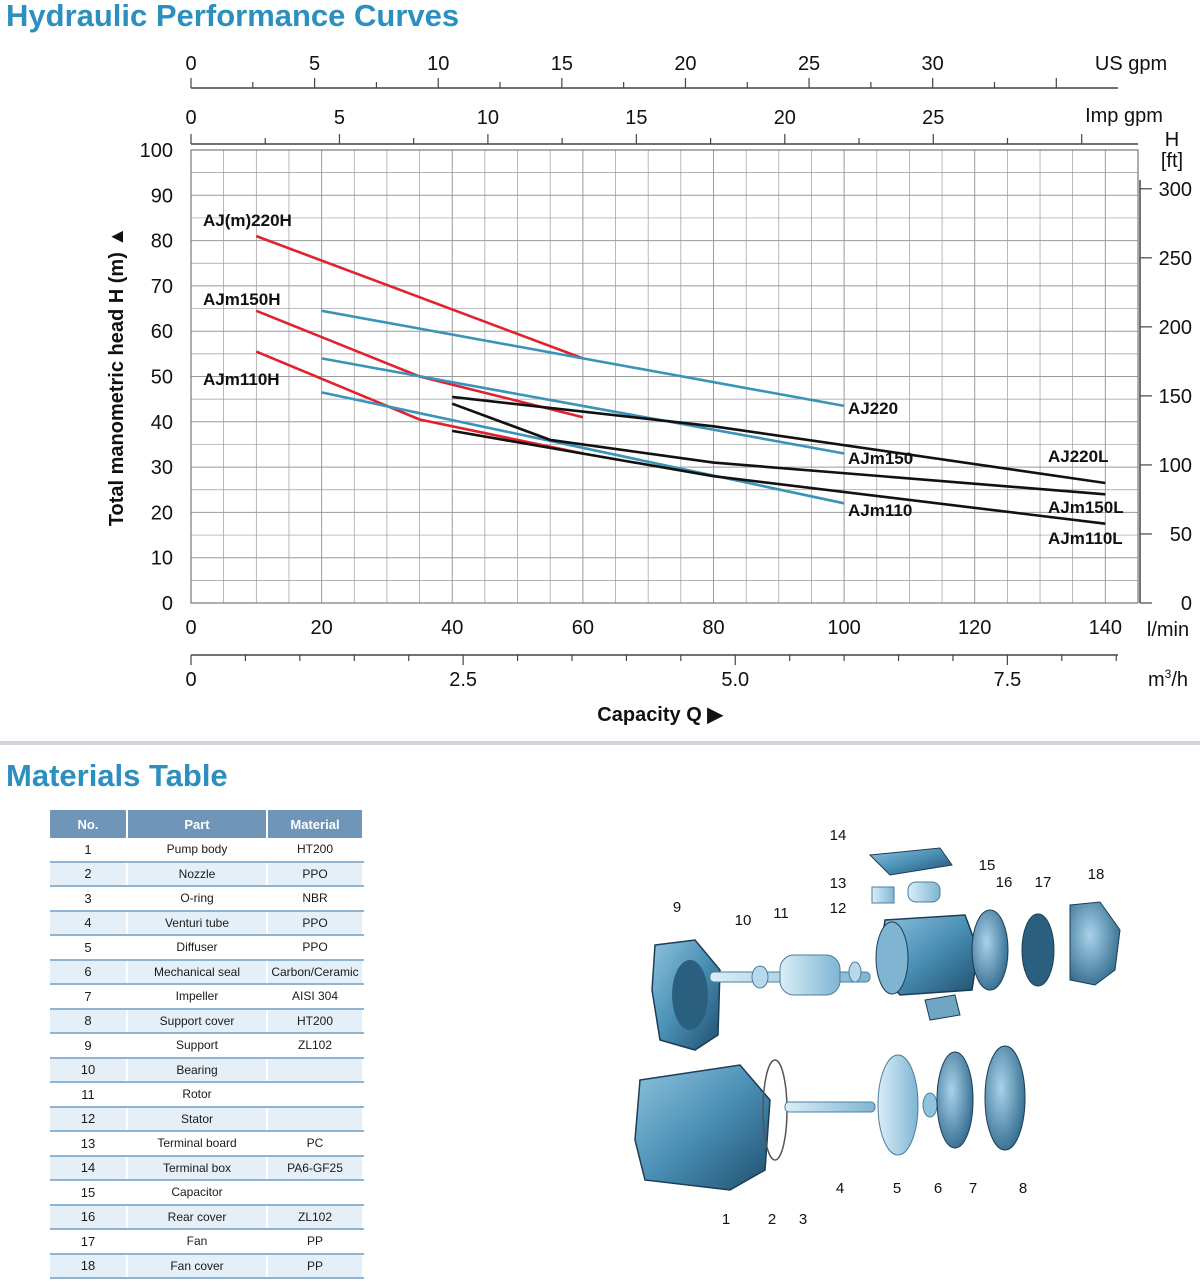 This screenshot has width=1200, height=1281. What do you see at coordinates (89, 1266) in the screenshot?
I see `cell-no: 18` at bounding box center [89, 1266].